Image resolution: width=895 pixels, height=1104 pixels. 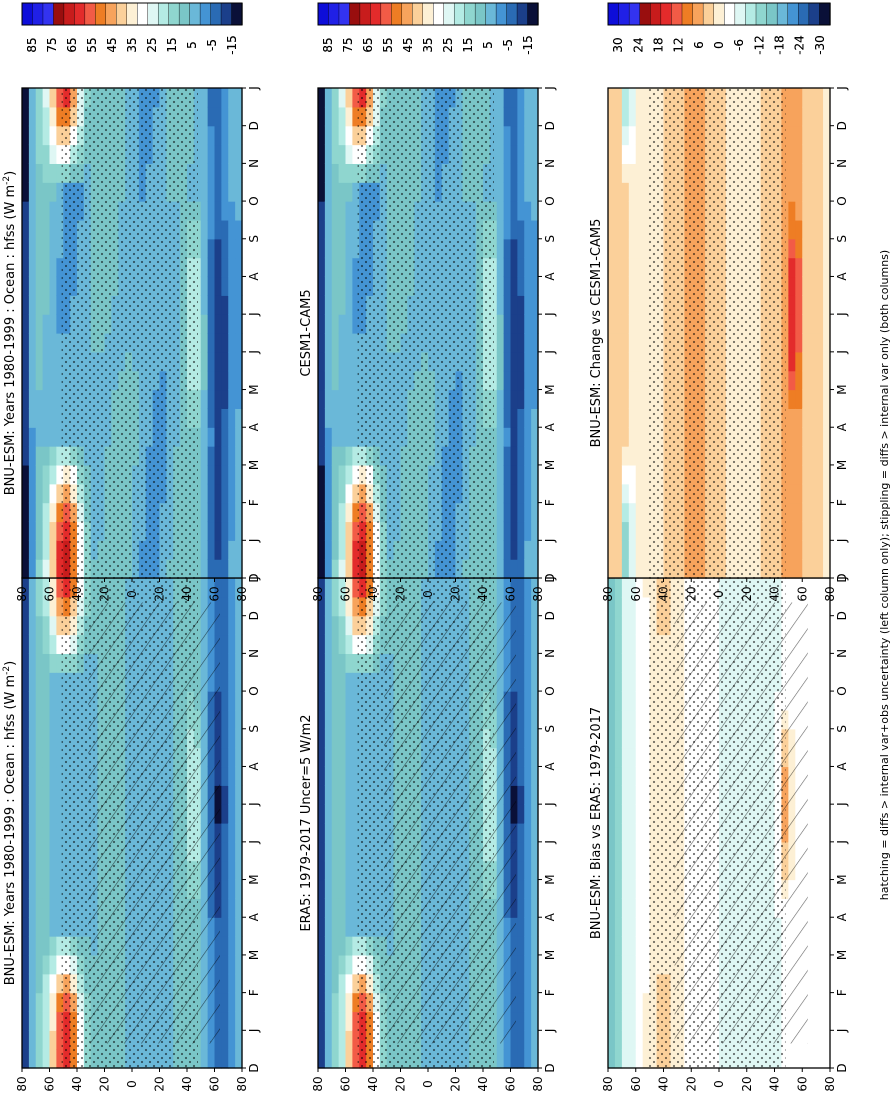 What do you see at coordinates (550, 729) in the screenshot?
I see `month-tick-label: S` at bounding box center [550, 729].